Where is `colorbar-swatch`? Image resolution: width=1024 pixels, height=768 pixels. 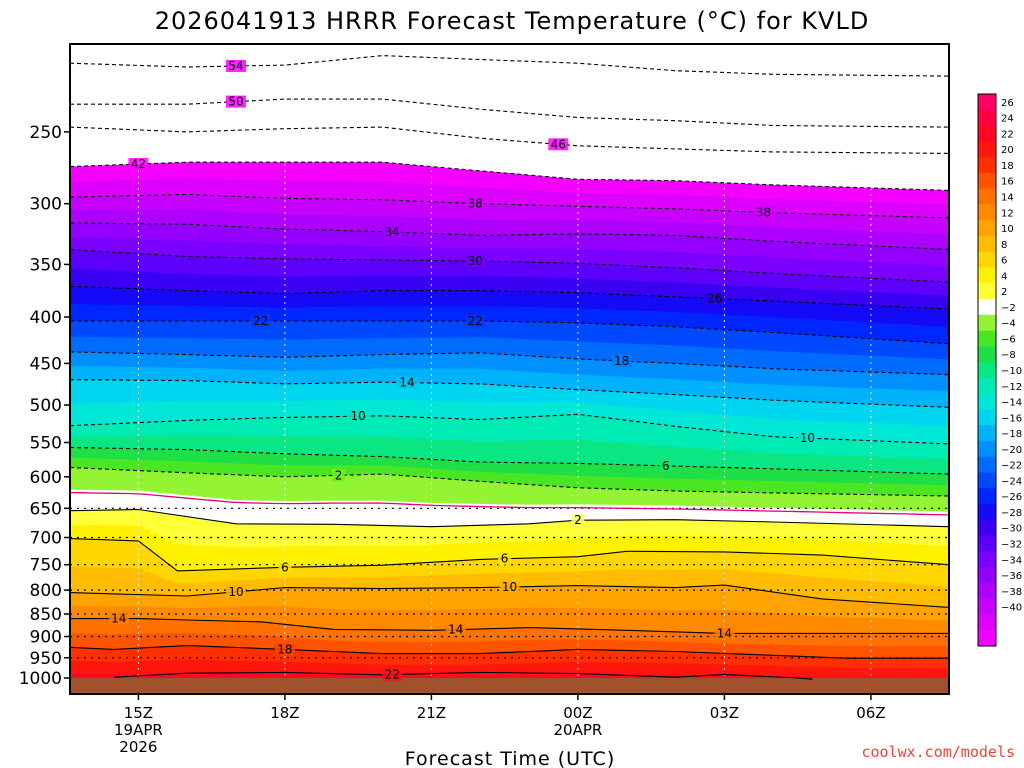 colorbar-swatch is located at coordinates (987, 133).